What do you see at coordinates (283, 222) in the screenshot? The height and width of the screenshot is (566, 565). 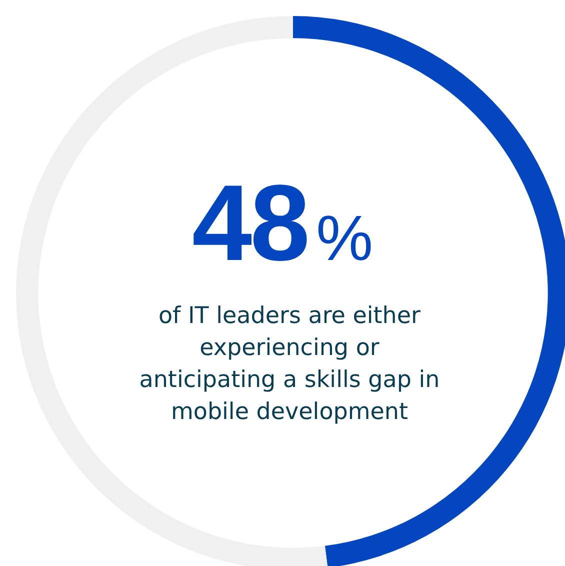 I see `data-label: 48%` at bounding box center [283, 222].